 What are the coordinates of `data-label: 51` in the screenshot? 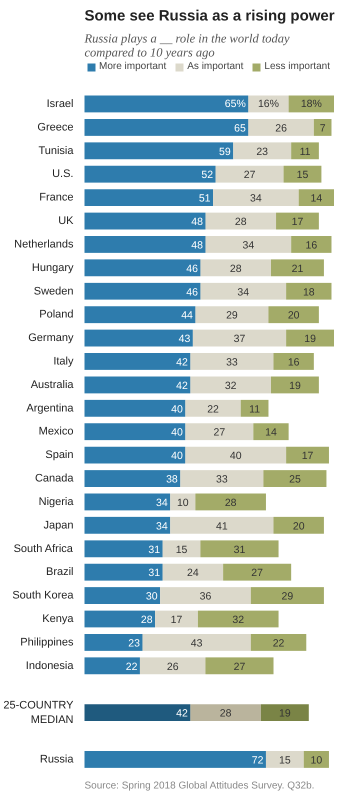 It's located at (204, 198).